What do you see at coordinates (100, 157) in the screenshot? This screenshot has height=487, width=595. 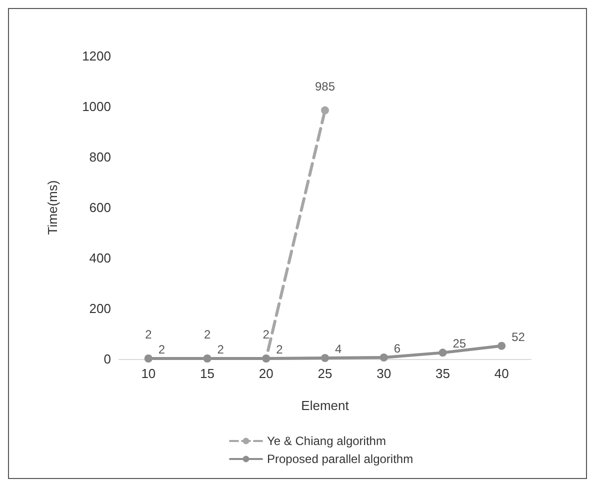 I see `y-tick-label: 800` at bounding box center [100, 157].